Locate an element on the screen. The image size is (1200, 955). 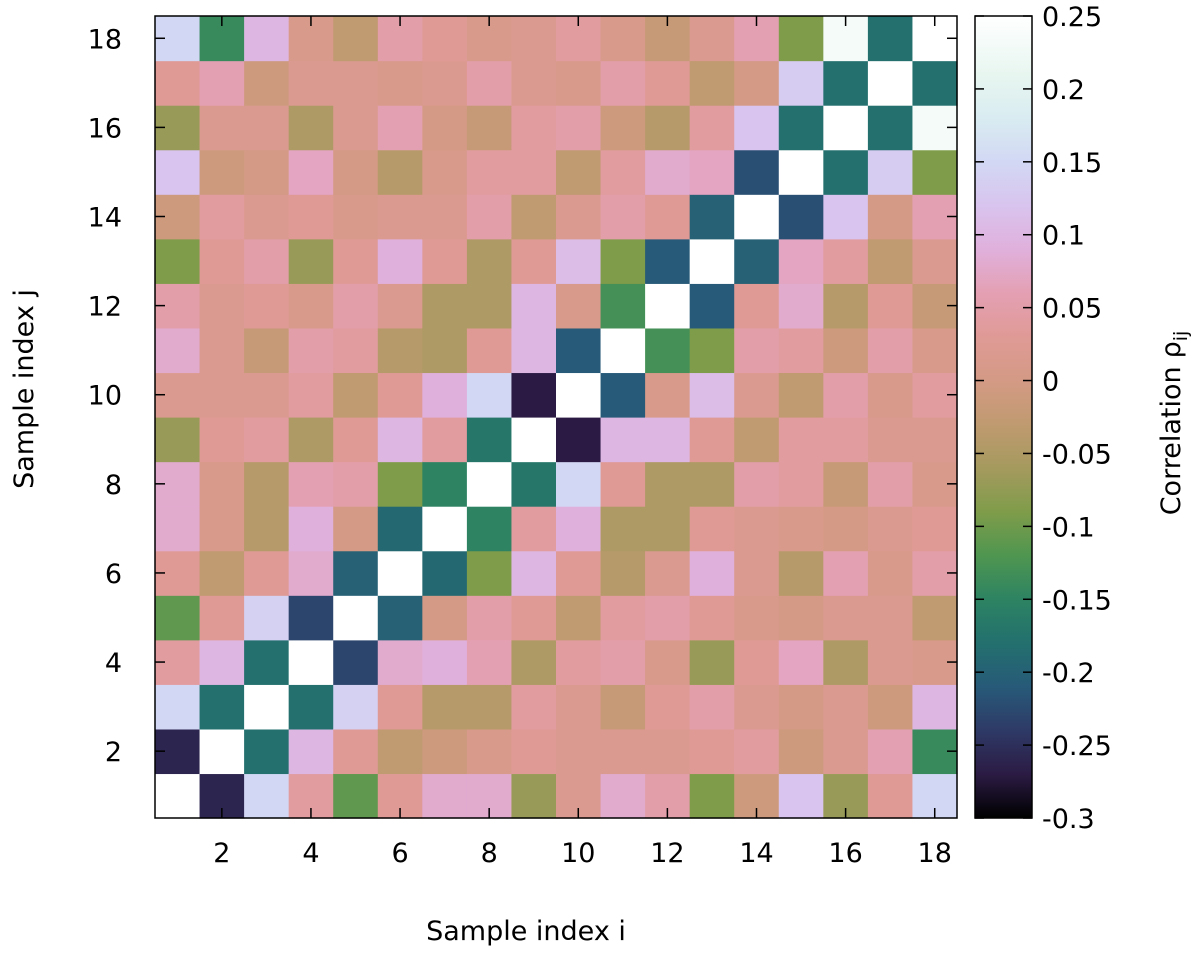
colorbar-tick-label: 0 is located at coordinates (1050, 382).